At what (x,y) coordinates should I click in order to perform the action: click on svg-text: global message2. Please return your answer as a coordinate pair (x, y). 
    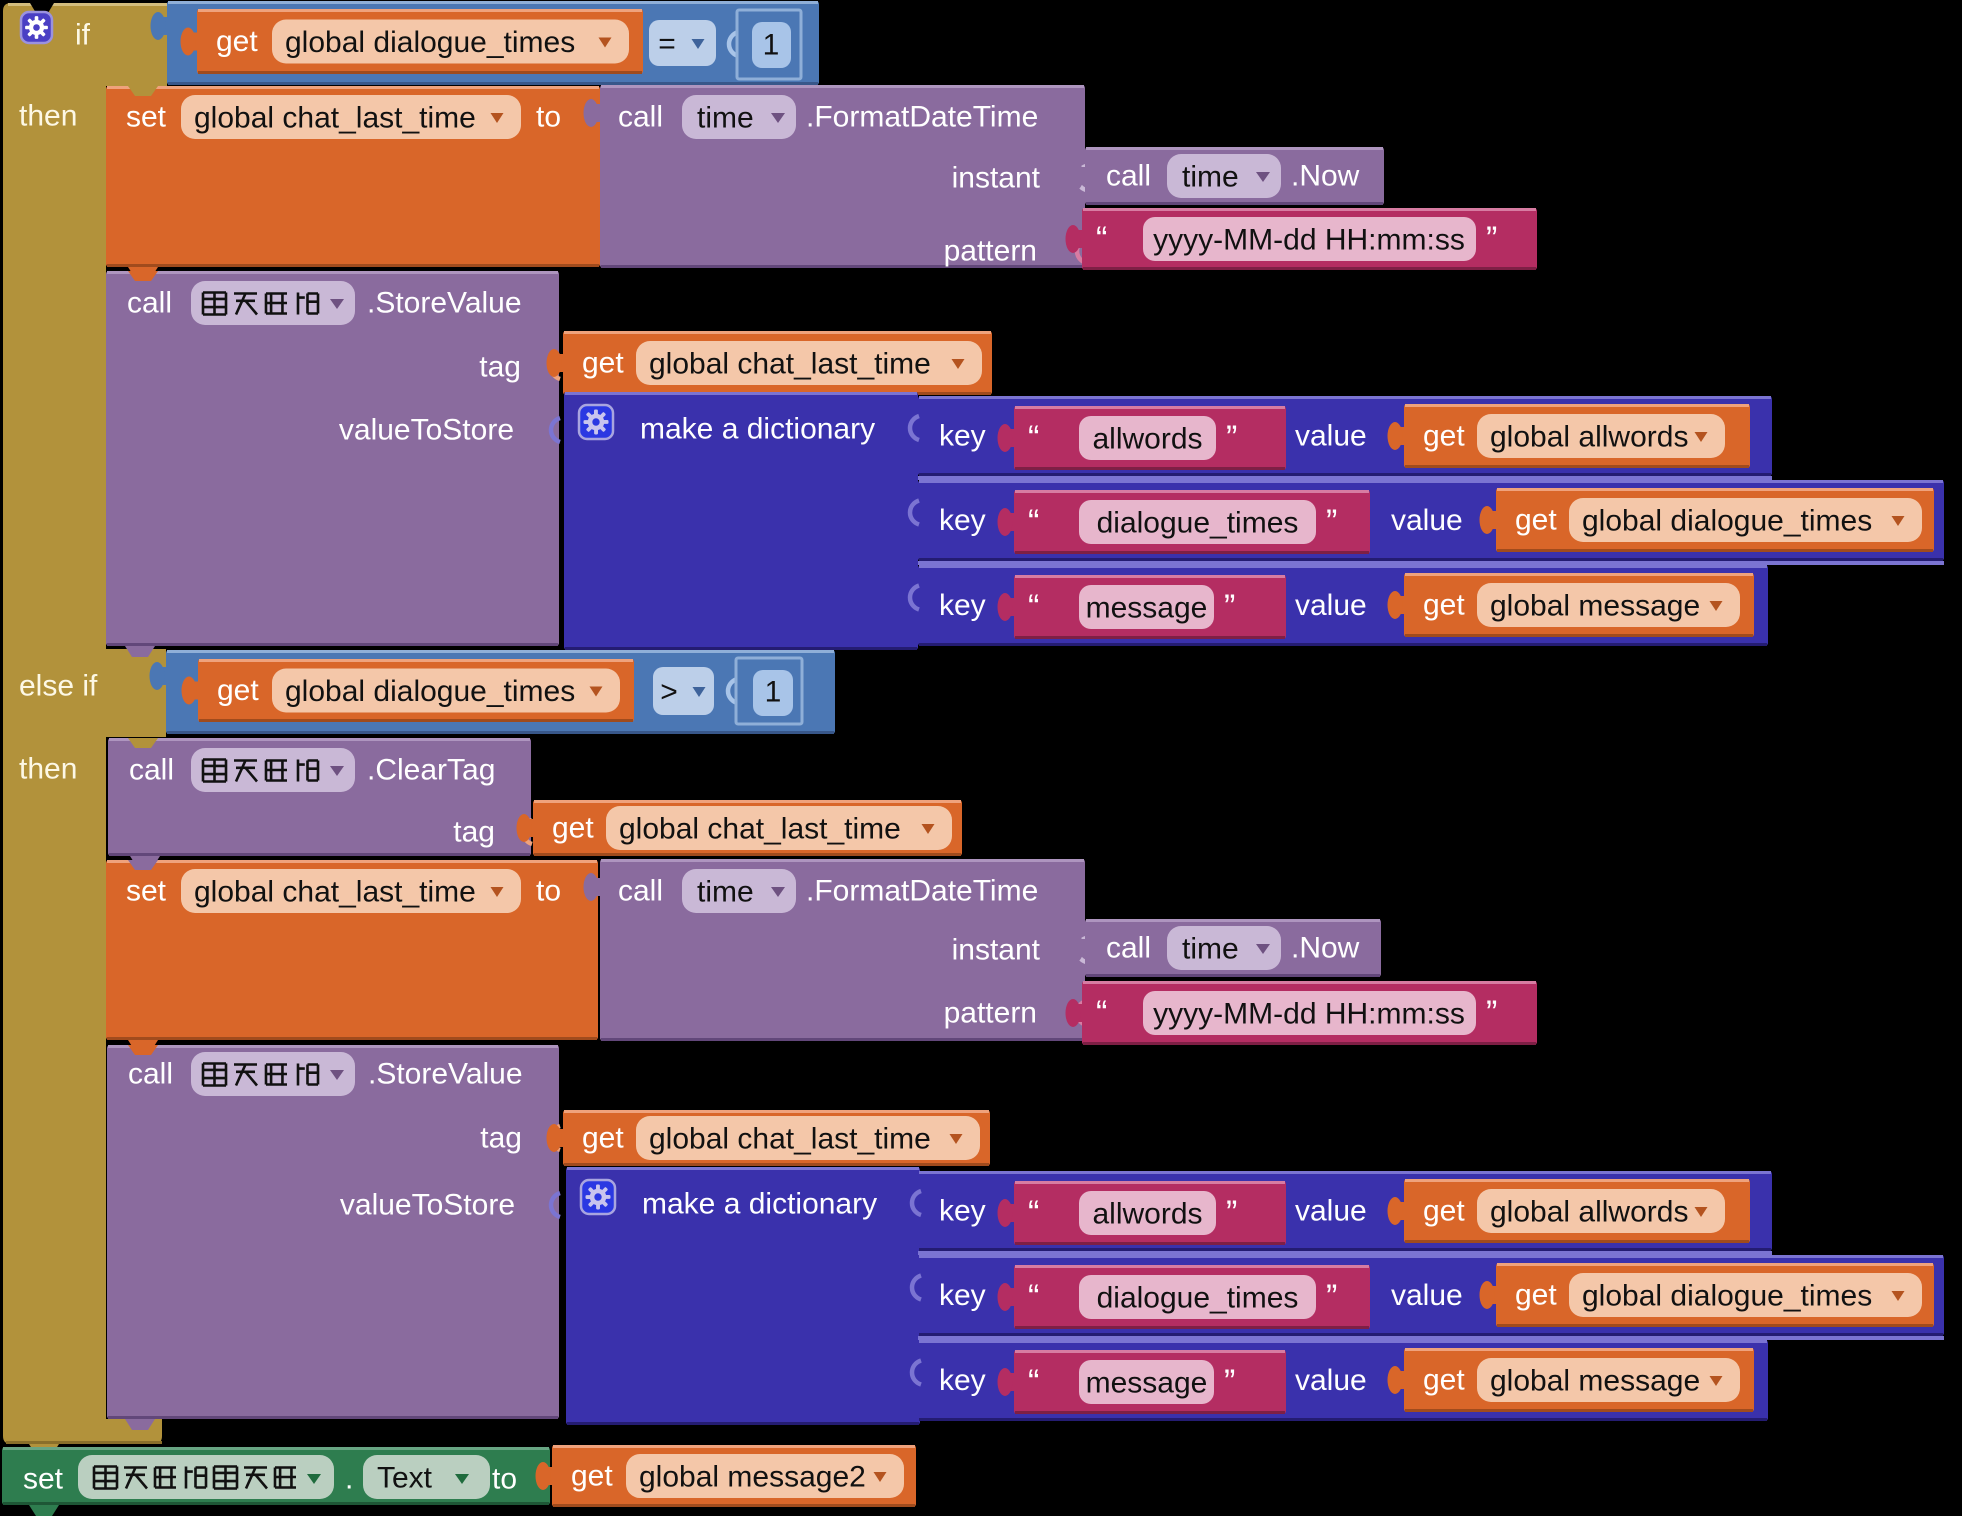
    Looking at the image, I should click on (752, 1477).